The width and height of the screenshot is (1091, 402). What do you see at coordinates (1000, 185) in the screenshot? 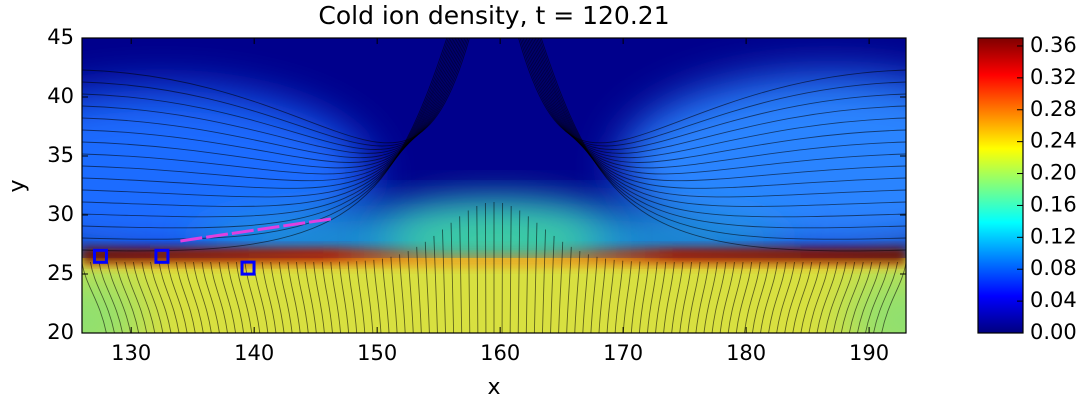
I see `colorbar` at bounding box center [1000, 185].